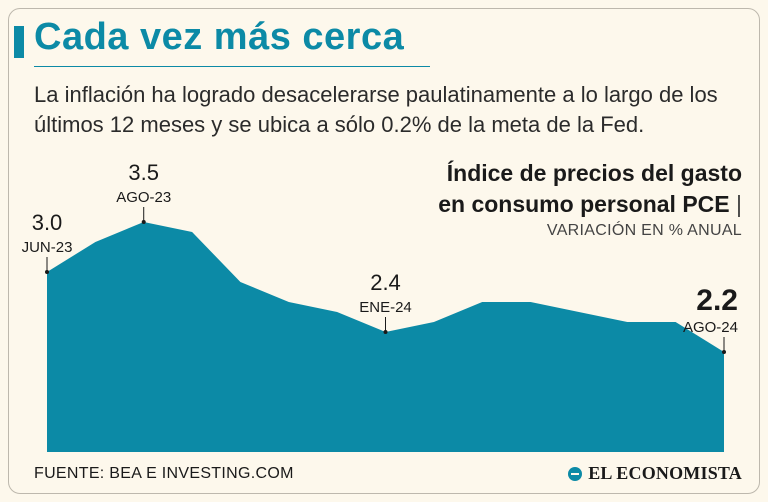  What do you see at coordinates (385, 307) in the screenshot?
I see `data-label-date-ene-24: ENE-24` at bounding box center [385, 307].